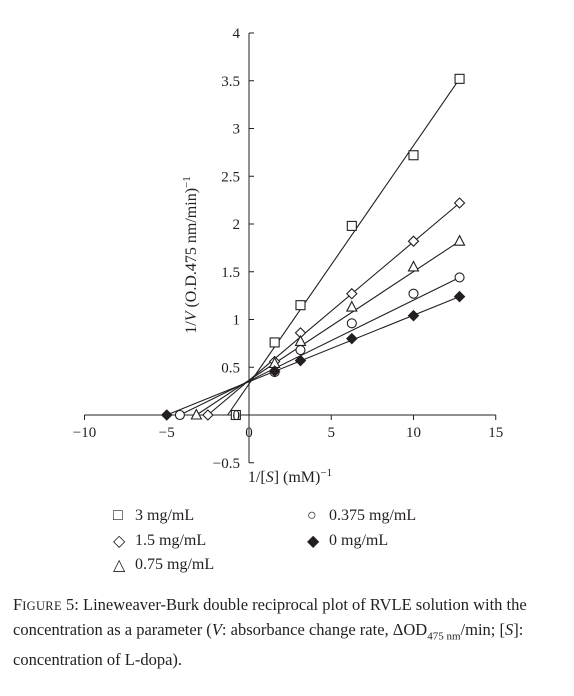 This screenshot has width=574, height=696. What do you see at coordinates (190, 255) in the screenshot?
I see `y-axis-label: 1/V (O.D.475 nm/min)−1` at bounding box center [190, 255].